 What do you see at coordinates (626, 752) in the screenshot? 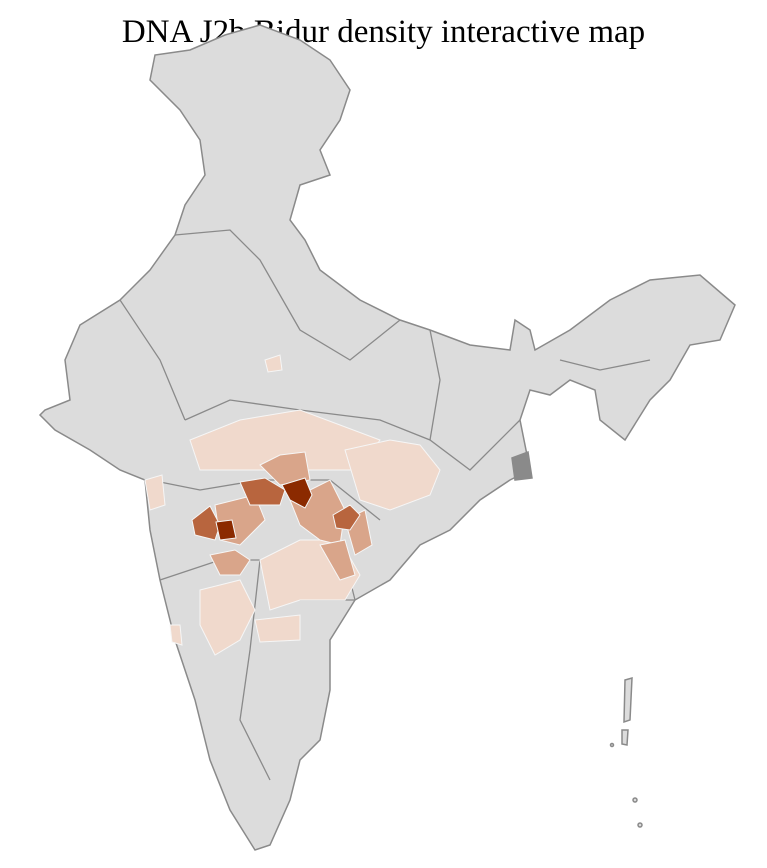
I see `andaman-nicobar-islands` at bounding box center [626, 752].